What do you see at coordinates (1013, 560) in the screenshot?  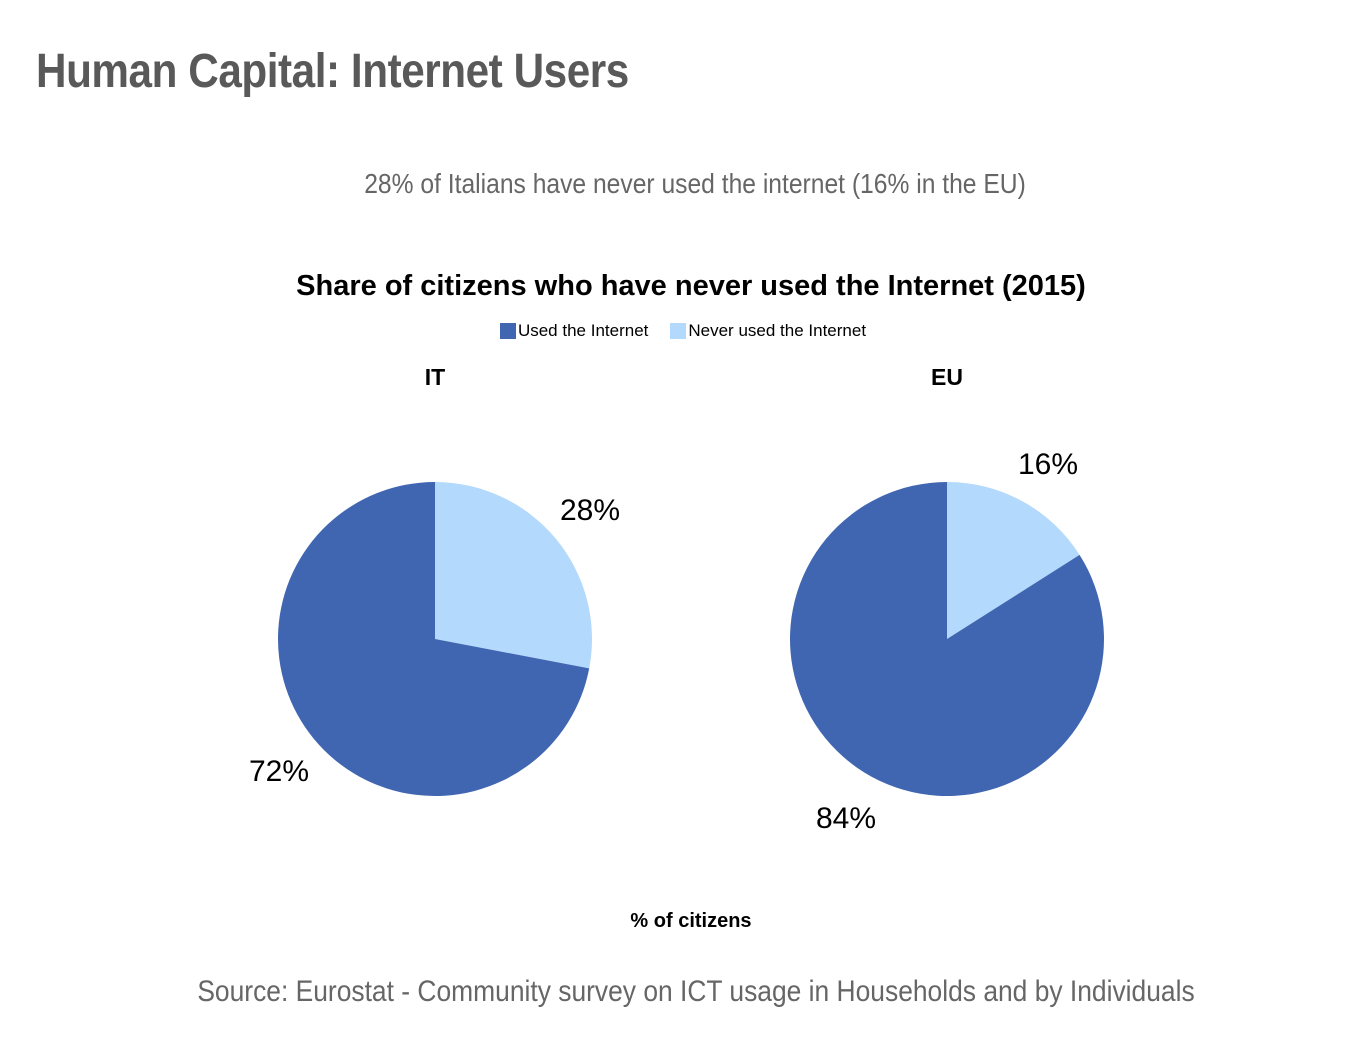 I see `pie-slice-eu-never-used` at bounding box center [1013, 560].